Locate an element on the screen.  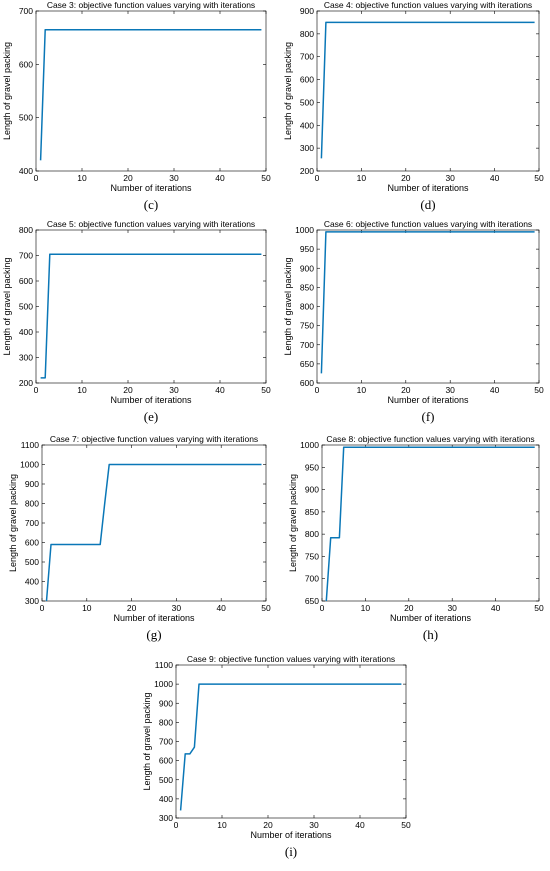
panel-caption: (e) is located at coordinates (151, 416).